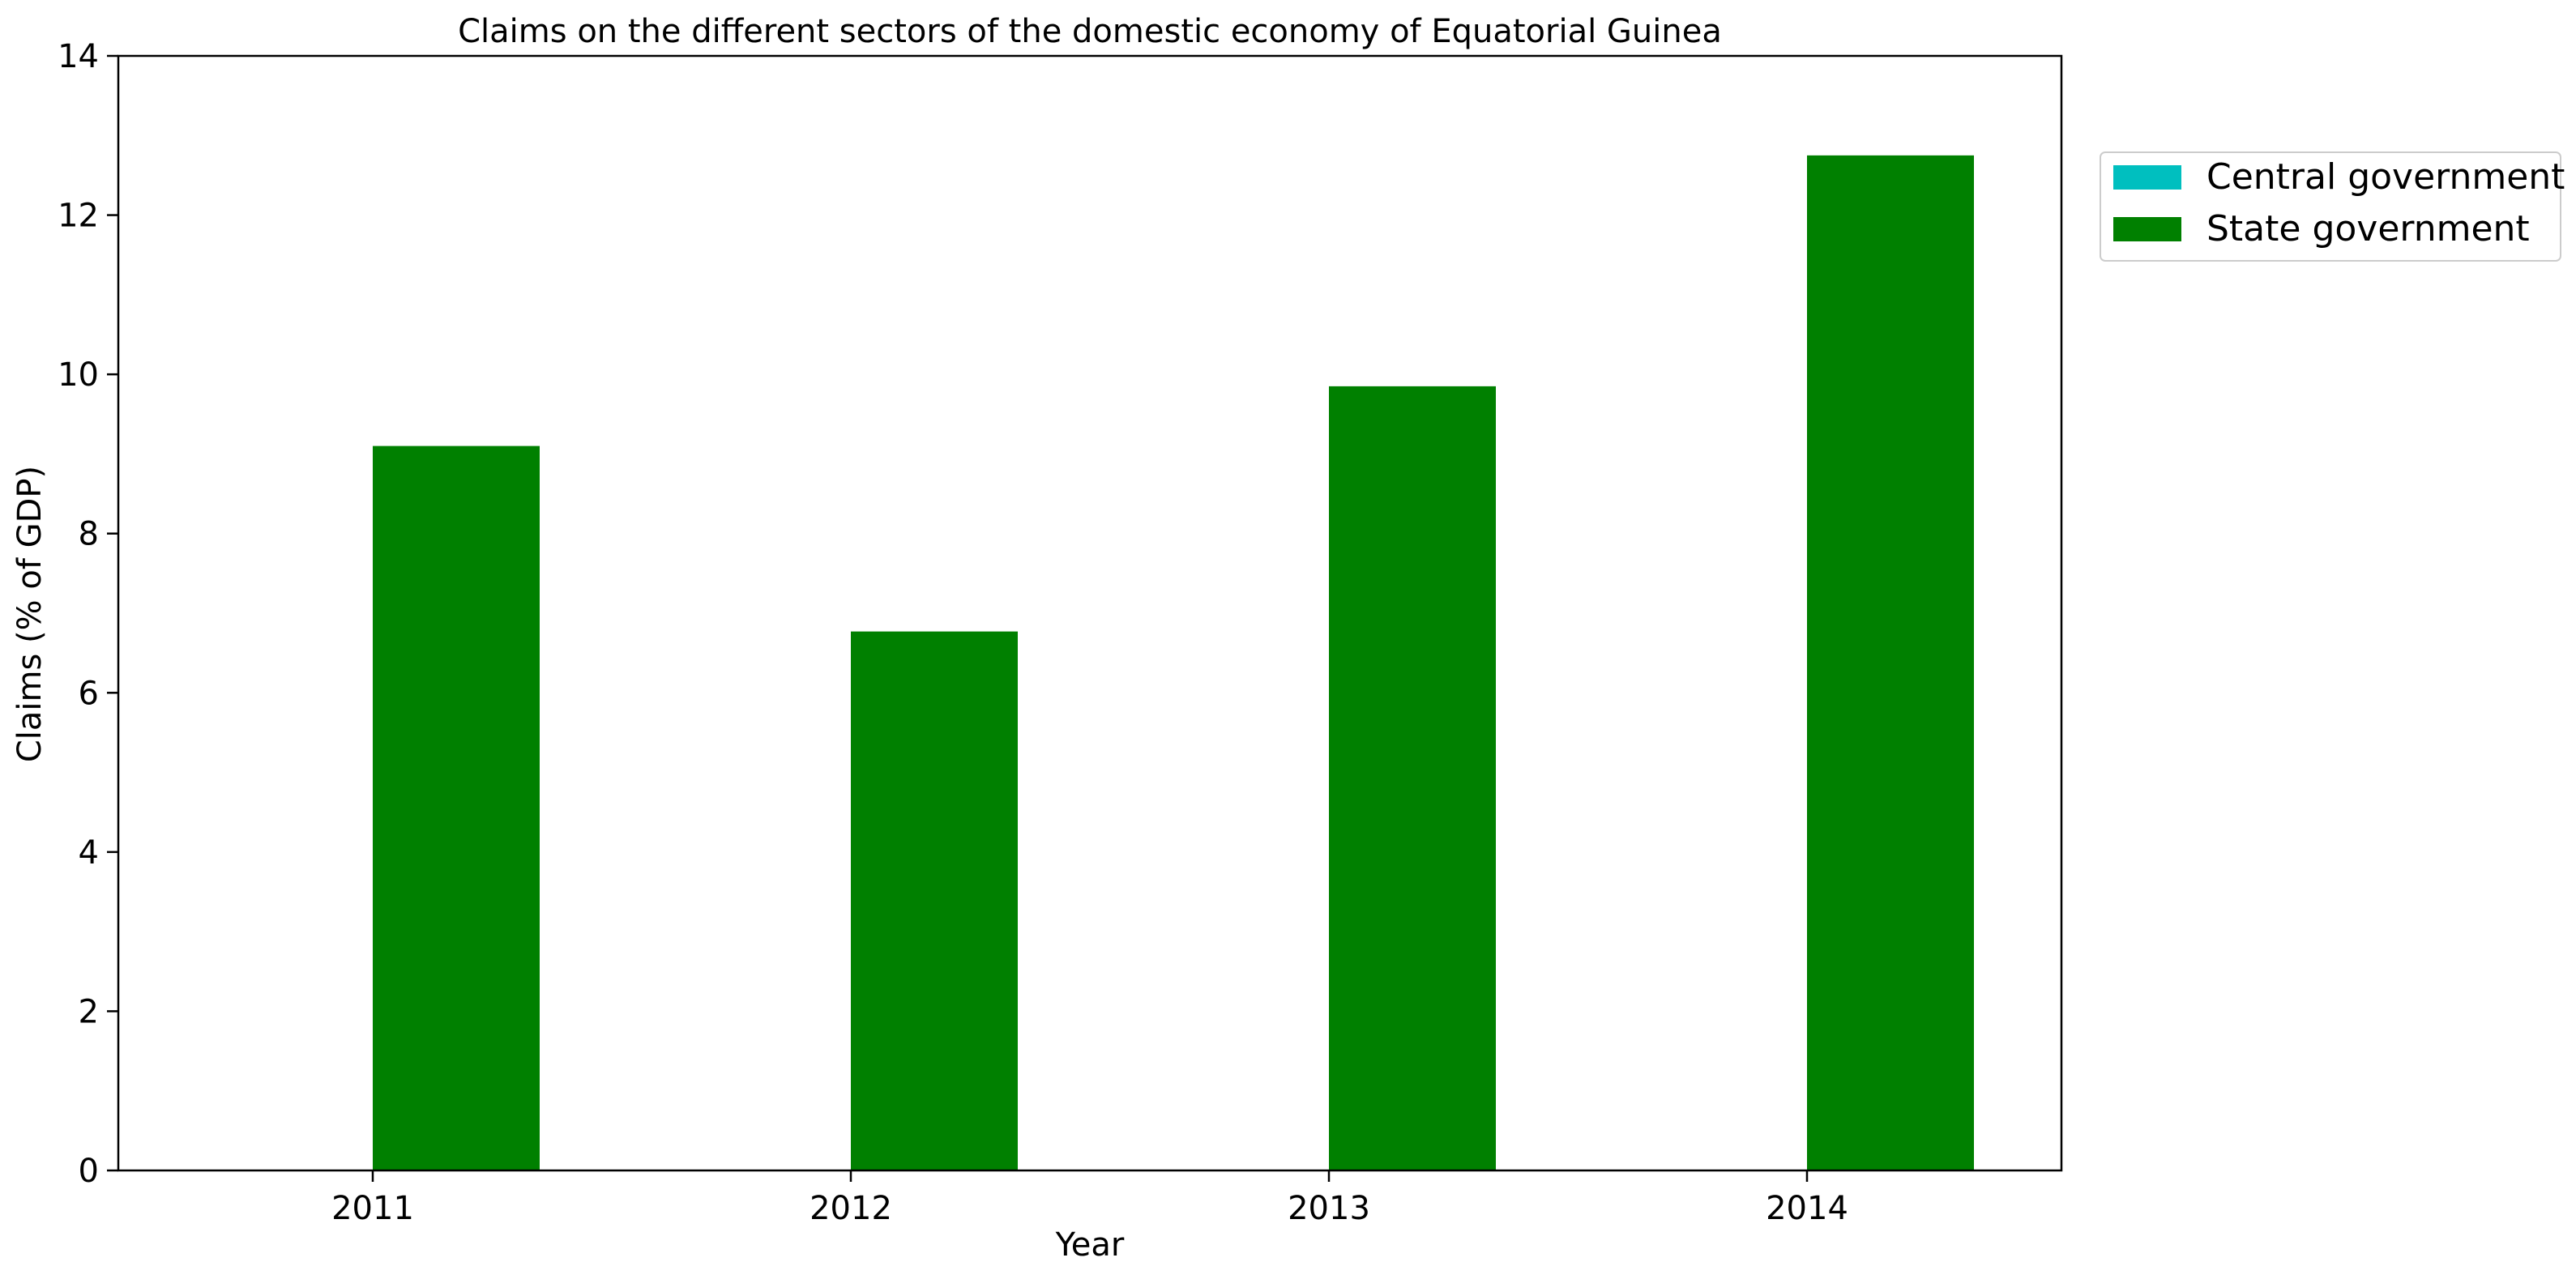  Describe the element at coordinates (372, 1208) in the screenshot. I see `x-tick-label: 2011` at that location.